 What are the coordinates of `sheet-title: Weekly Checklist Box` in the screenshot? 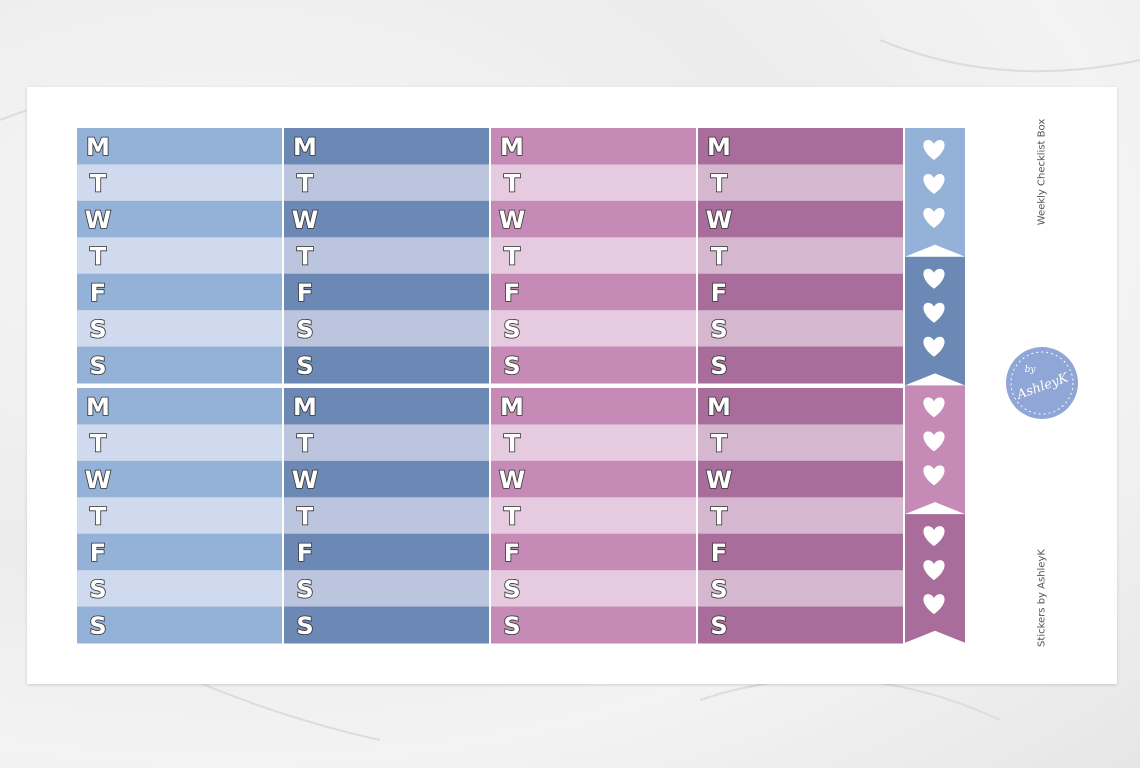 It's located at (1042, 172).